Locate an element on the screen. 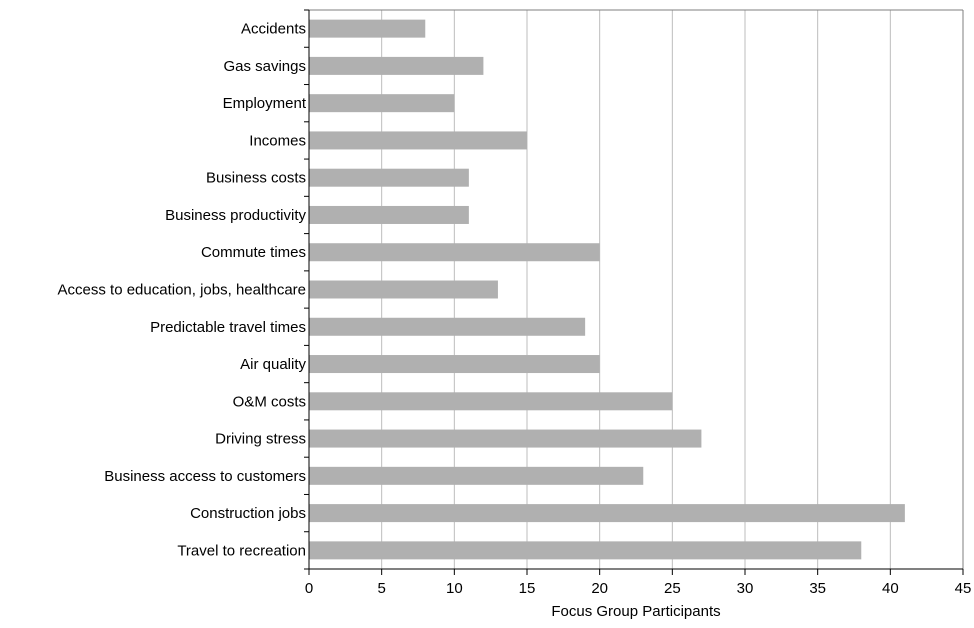 Image resolution: width=974 pixels, height=628 pixels. category-label-9: Air quality is located at coordinates (273, 364).